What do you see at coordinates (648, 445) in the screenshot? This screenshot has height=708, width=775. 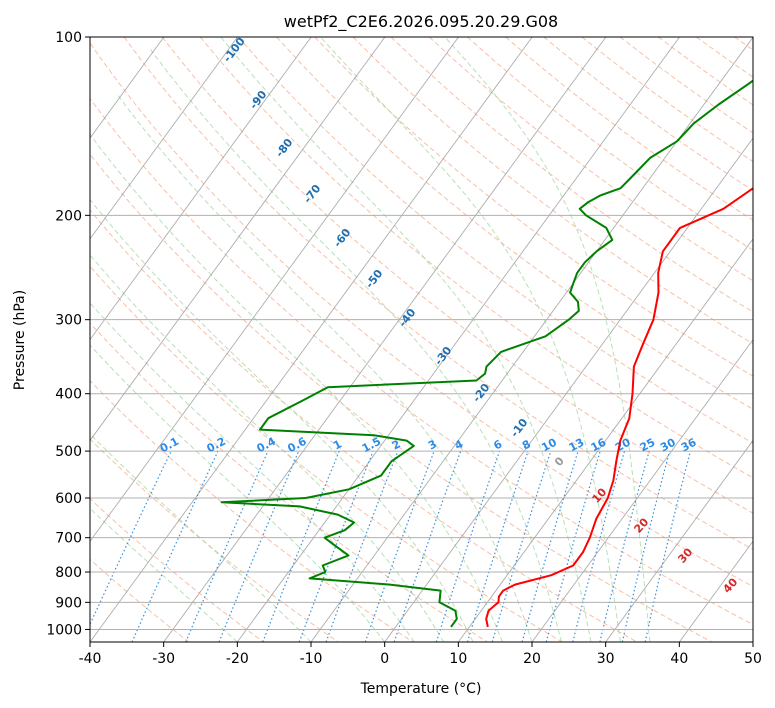 I see `mixing-ratio-label: 25` at bounding box center [648, 445].